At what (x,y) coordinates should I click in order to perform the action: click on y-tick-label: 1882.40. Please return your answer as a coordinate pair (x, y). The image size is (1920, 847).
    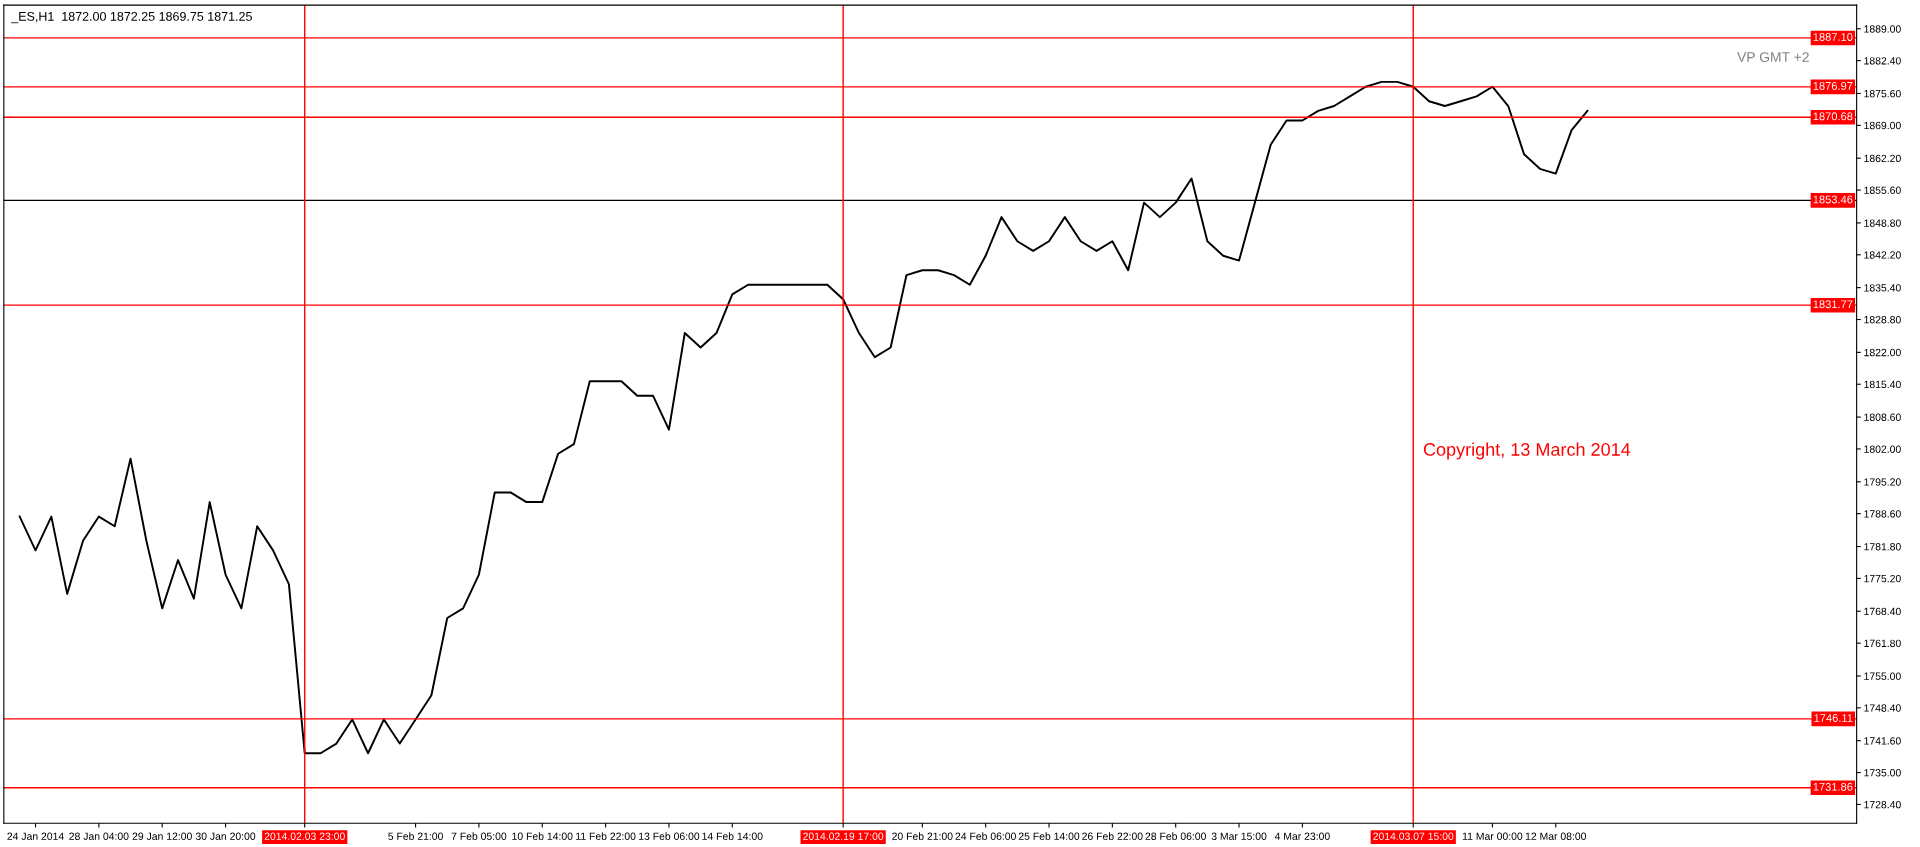
    Looking at the image, I should click on (1882, 61).